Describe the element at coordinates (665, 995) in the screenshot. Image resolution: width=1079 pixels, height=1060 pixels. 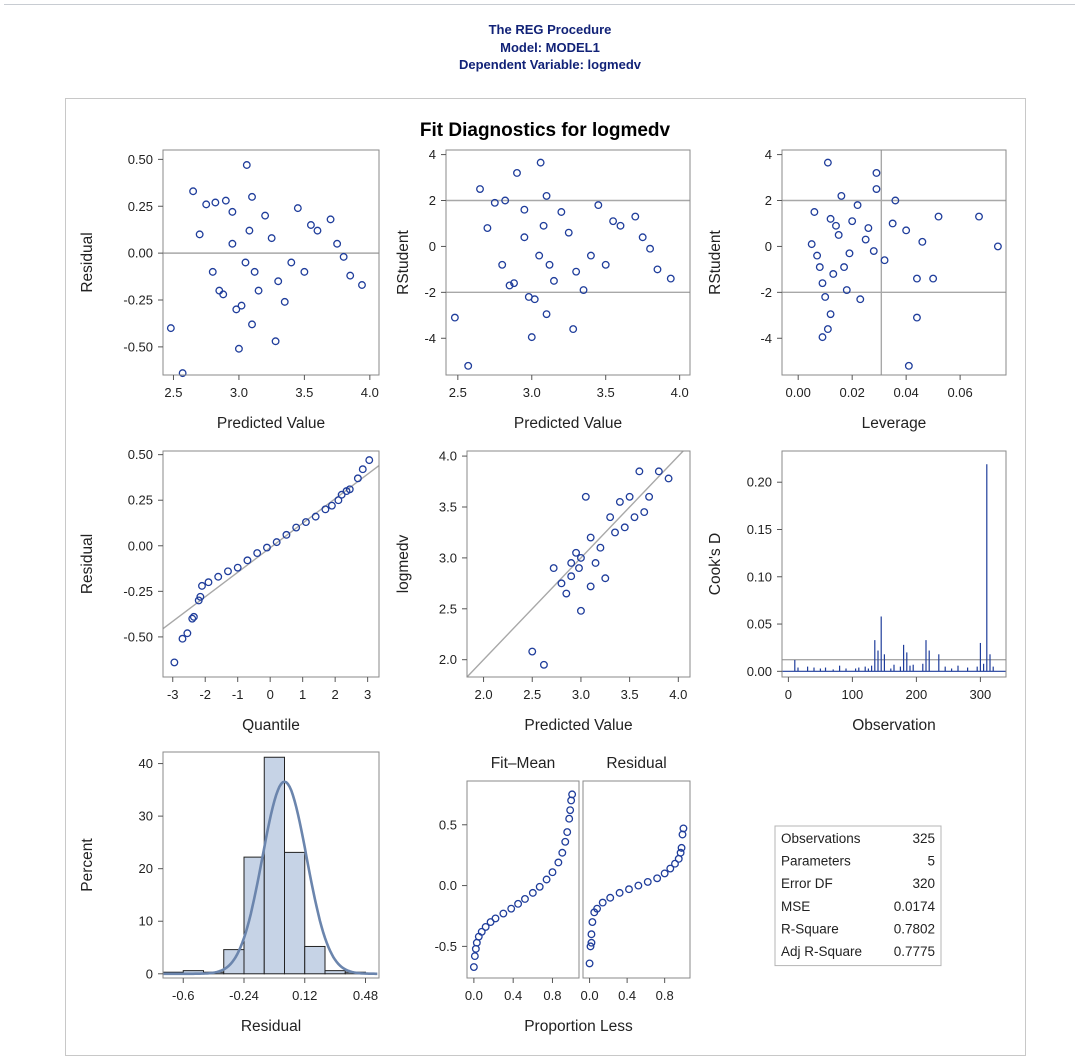
I see `x-tick-label: 0.8` at that location.